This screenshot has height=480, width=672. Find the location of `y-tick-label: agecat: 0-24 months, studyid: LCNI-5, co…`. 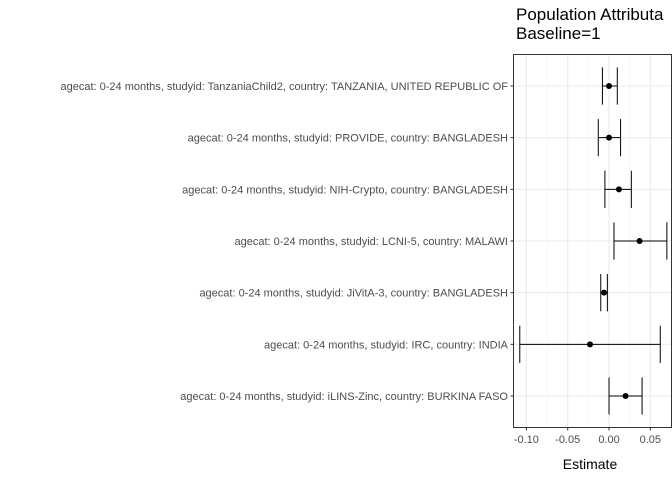

y-tick-label: agecat: 0-24 months, studyid: LCNI-5, co… is located at coordinates (372, 242).